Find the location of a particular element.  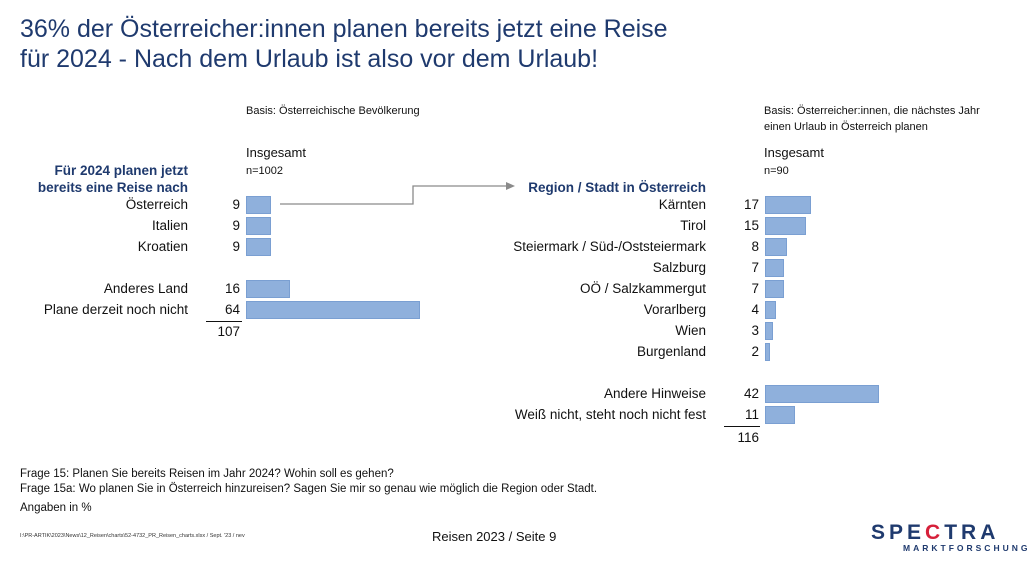

right-basis-line-2: einen Urlaub in Österreich planen is located at coordinates (846, 127).